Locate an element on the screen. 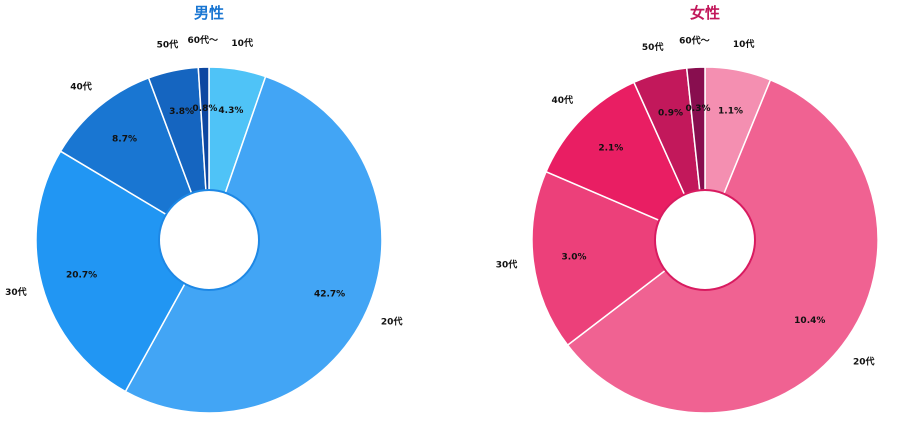 The width and height of the screenshot is (900, 448). male-category-label-4: 50代 is located at coordinates (168, 44).